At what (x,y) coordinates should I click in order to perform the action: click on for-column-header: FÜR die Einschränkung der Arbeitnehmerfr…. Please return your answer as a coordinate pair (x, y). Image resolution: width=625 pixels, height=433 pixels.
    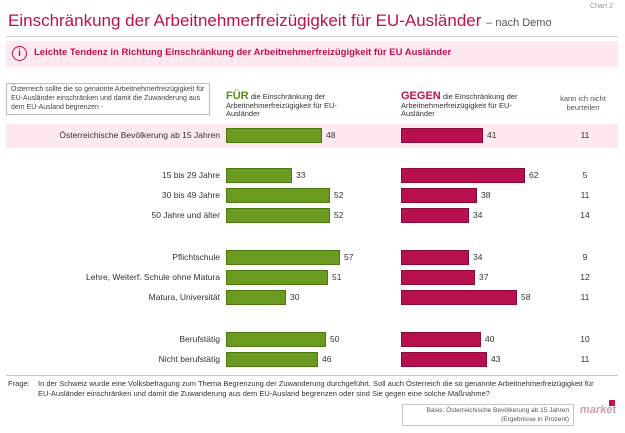
    Looking at the image, I should click on (291, 104).